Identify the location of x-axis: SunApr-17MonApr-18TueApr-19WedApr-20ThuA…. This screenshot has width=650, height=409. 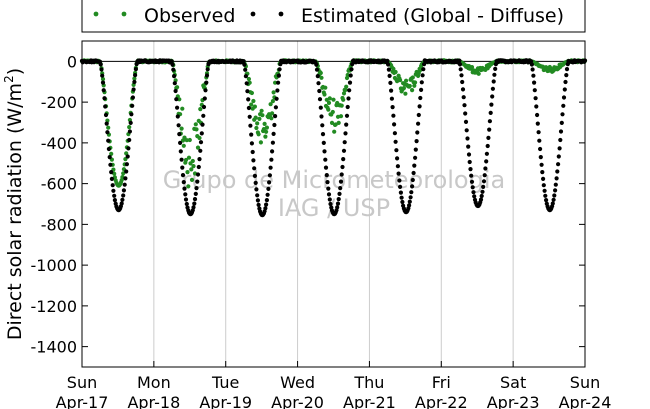
(333, 385).